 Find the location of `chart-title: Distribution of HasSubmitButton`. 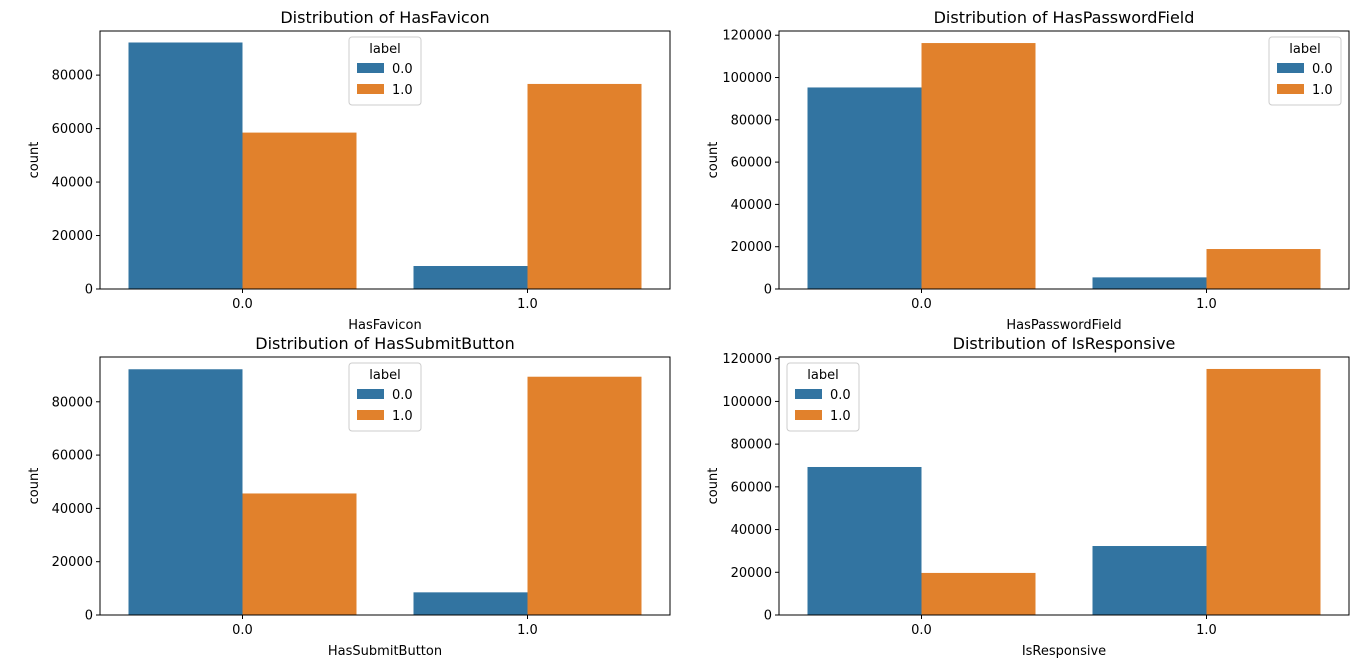

chart-title: Distribution of HasSubmitButton is located at coordinates (384, 343).